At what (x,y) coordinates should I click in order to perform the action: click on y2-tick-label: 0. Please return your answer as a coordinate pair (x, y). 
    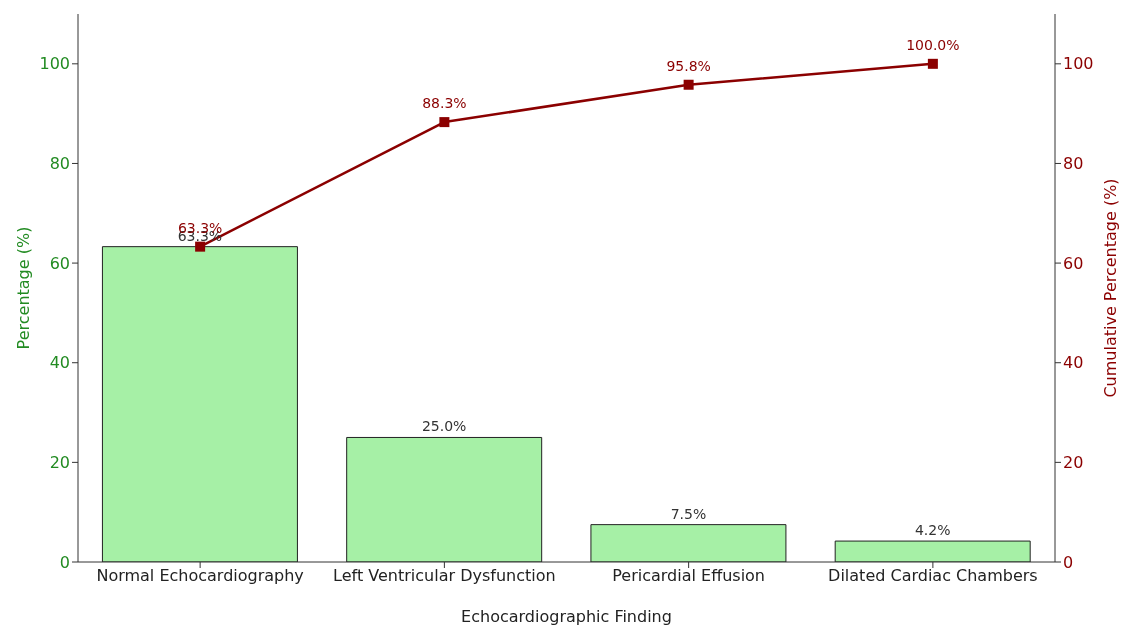
    Looking at the image, I should click on (1068, 562).